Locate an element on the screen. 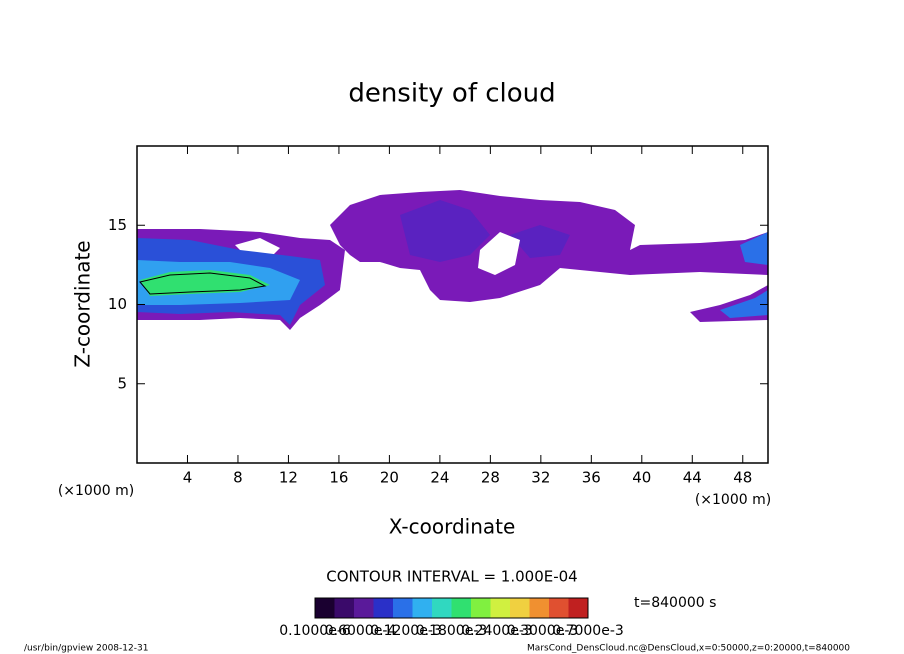 The width and height of the screenshot is (904, 654). cloud-field is located at coordinates (452, 260).